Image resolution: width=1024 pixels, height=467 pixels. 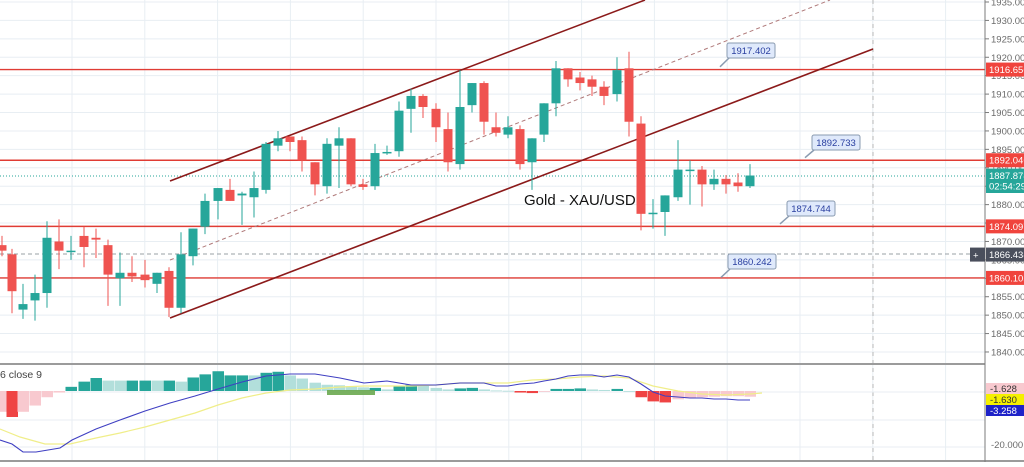 What do you see at coordinates (1007, 352) in the screenshot?
I see `price-axis-label: 1840.000` at bounding box center [1007, 352].